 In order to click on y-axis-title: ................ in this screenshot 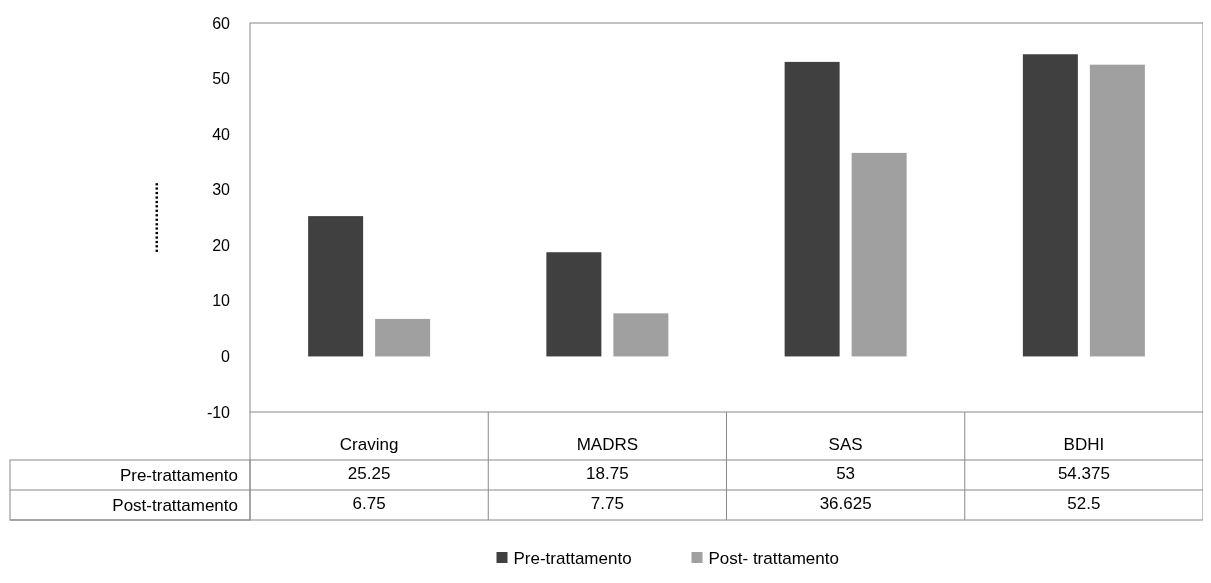, I will do `click(152, 217)`.